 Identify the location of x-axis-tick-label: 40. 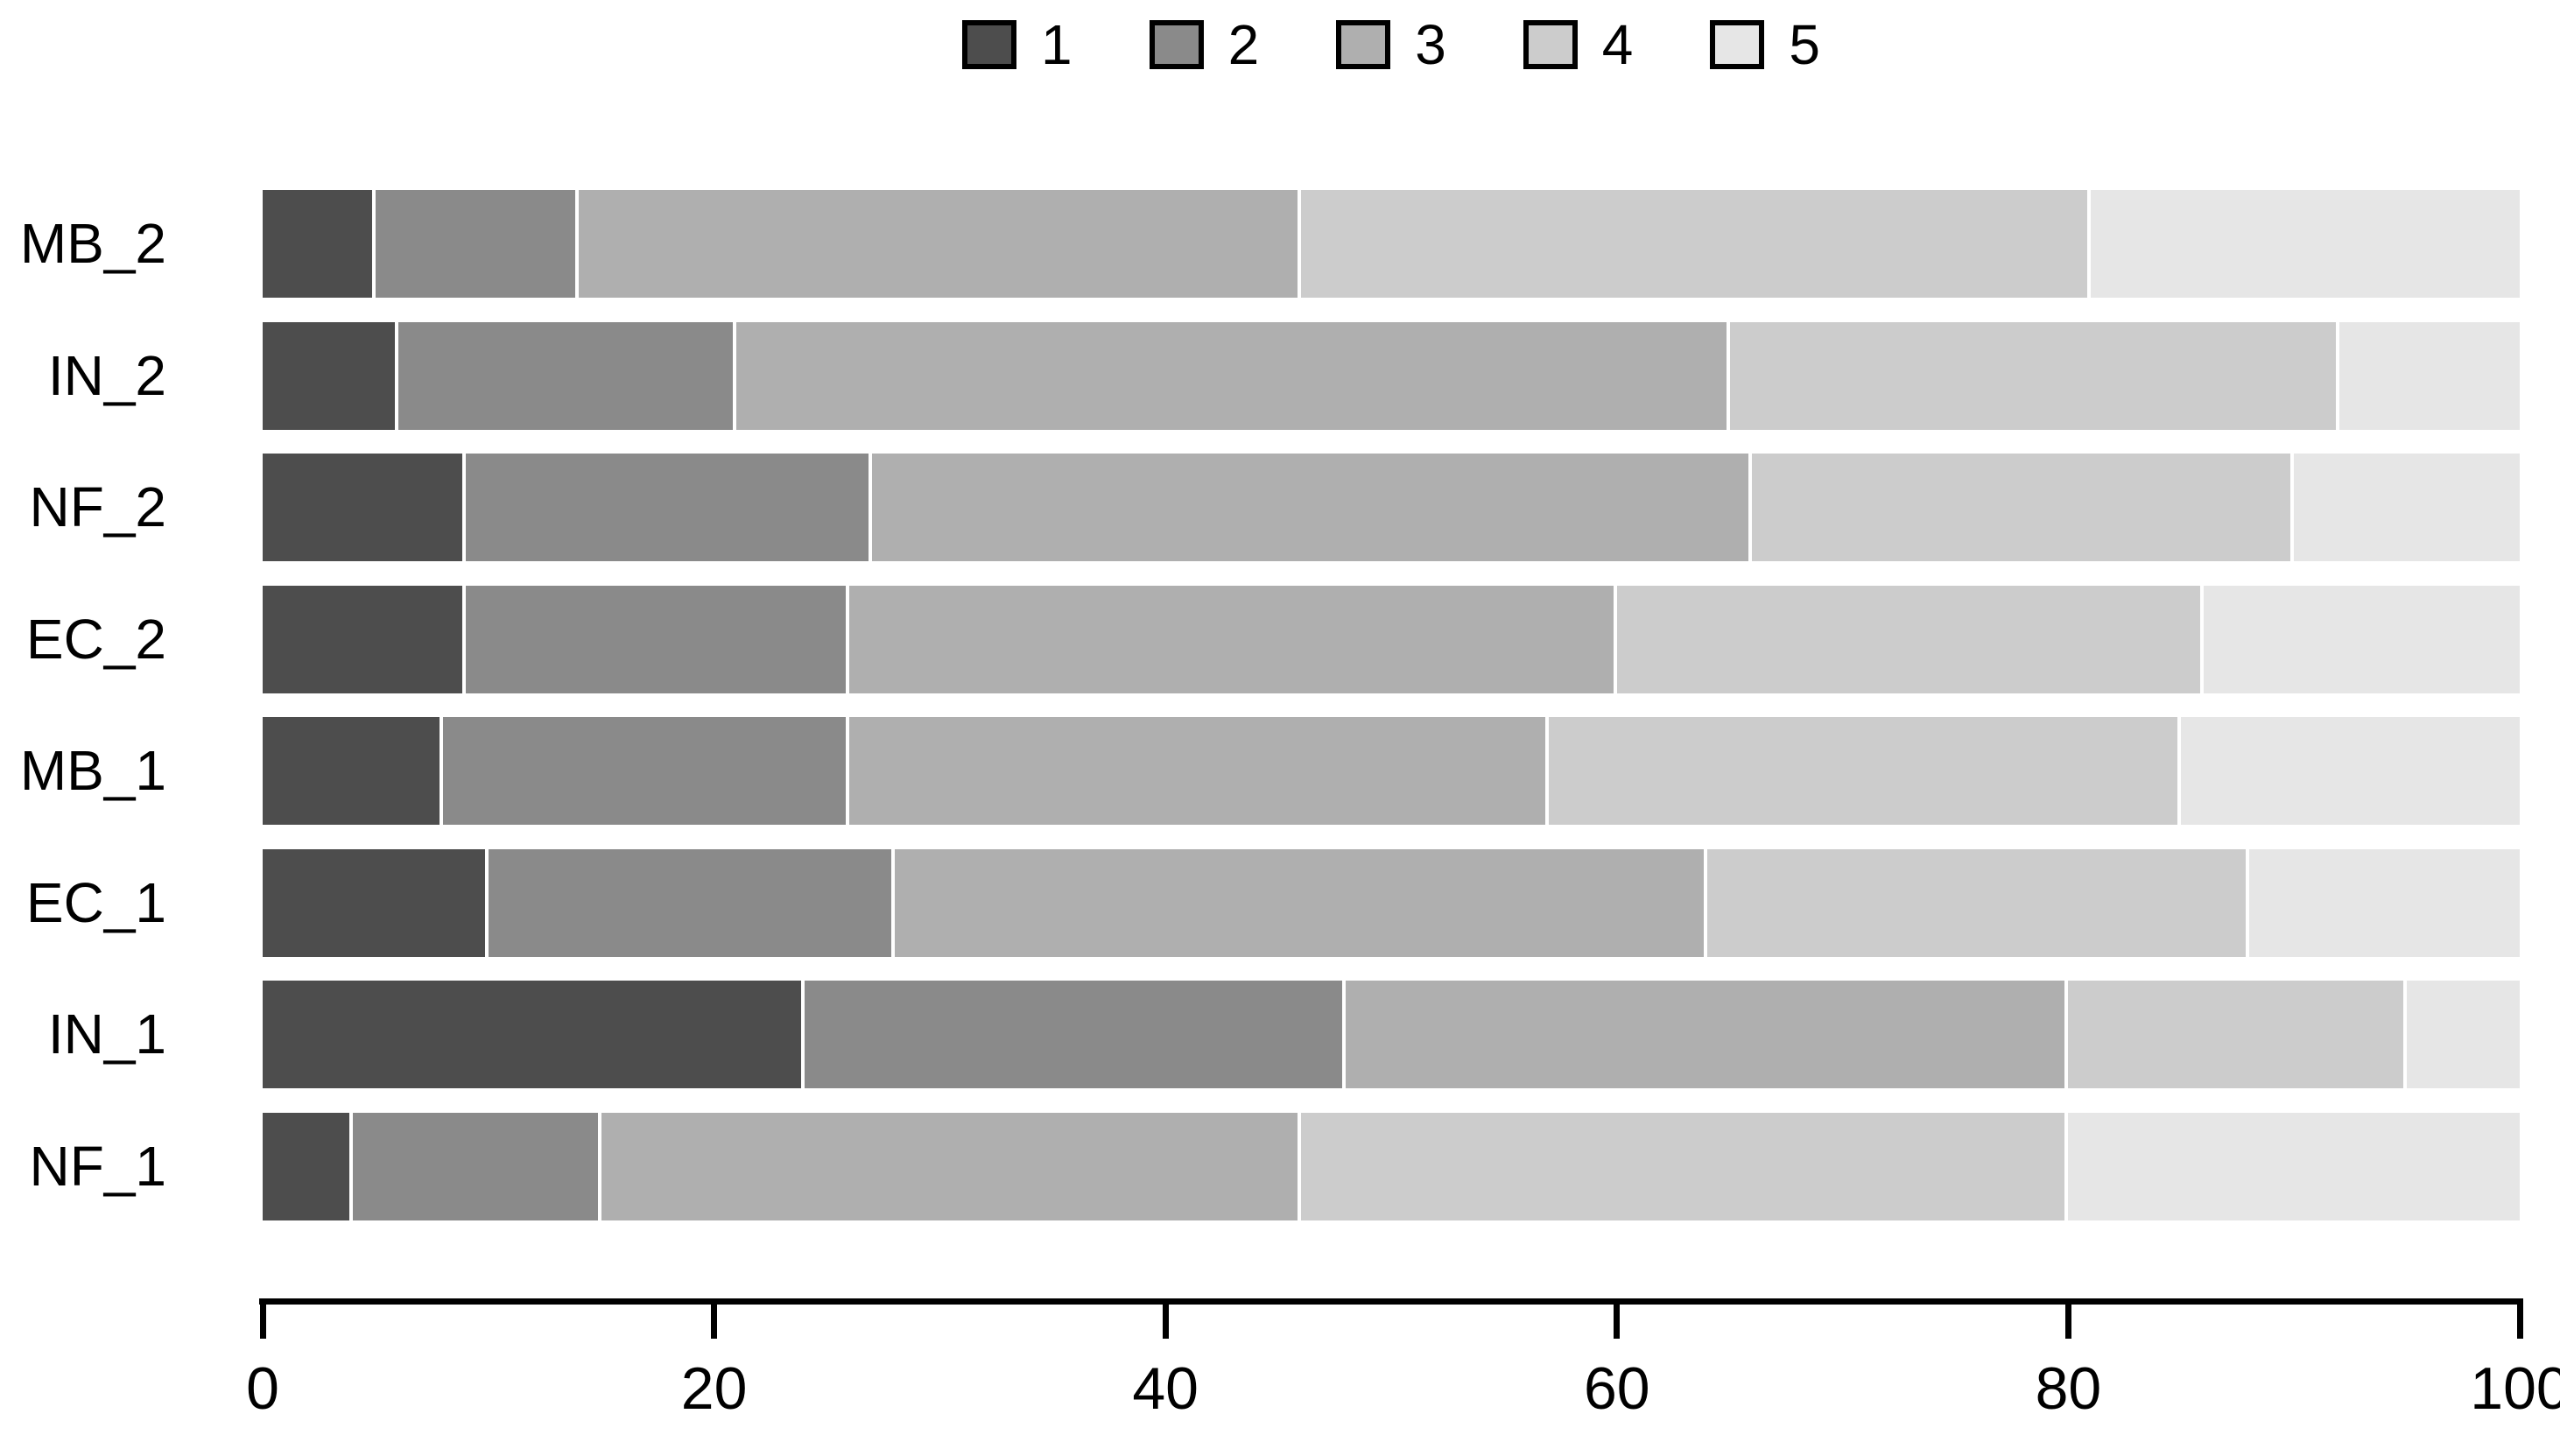
(1165, 1388).